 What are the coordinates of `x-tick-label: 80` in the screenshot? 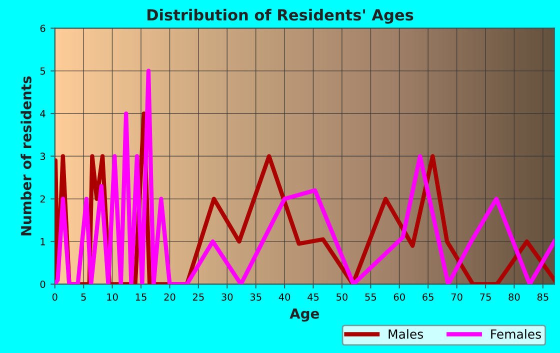 It's located at (514, 297).